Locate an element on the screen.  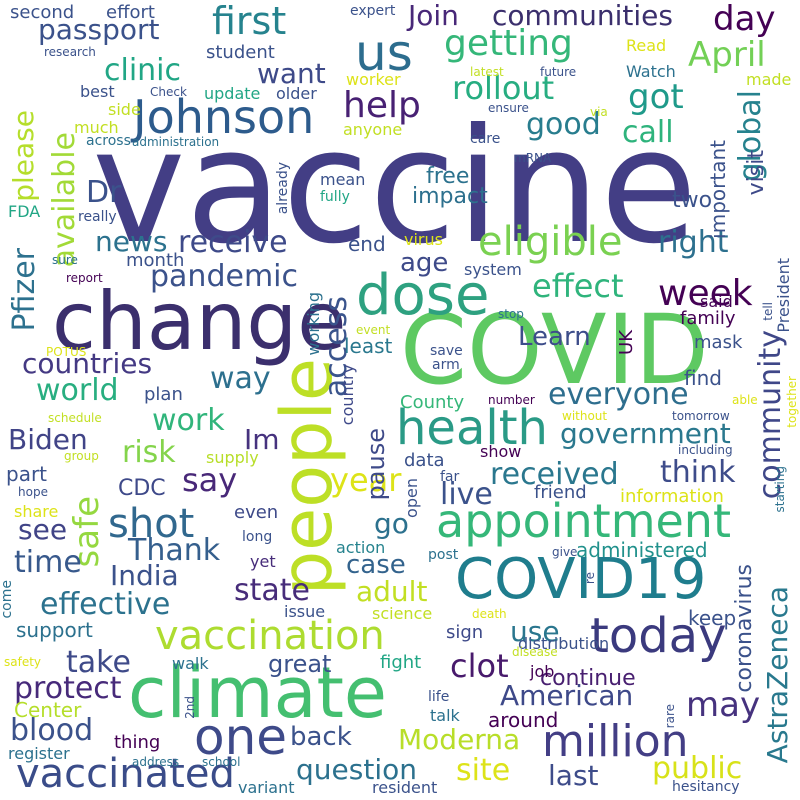
word-made: made is located at coordinates (769, 79).